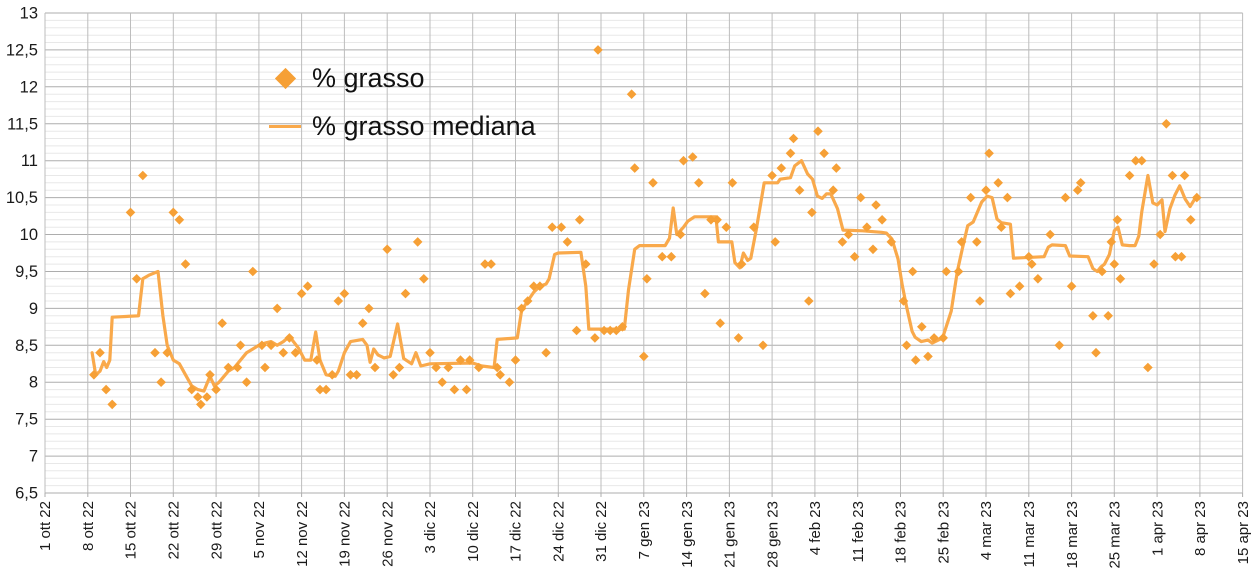 The width and height of the screenshot is (1252, 581). I want to click on diamond-marker-icon, so click(285, 78).